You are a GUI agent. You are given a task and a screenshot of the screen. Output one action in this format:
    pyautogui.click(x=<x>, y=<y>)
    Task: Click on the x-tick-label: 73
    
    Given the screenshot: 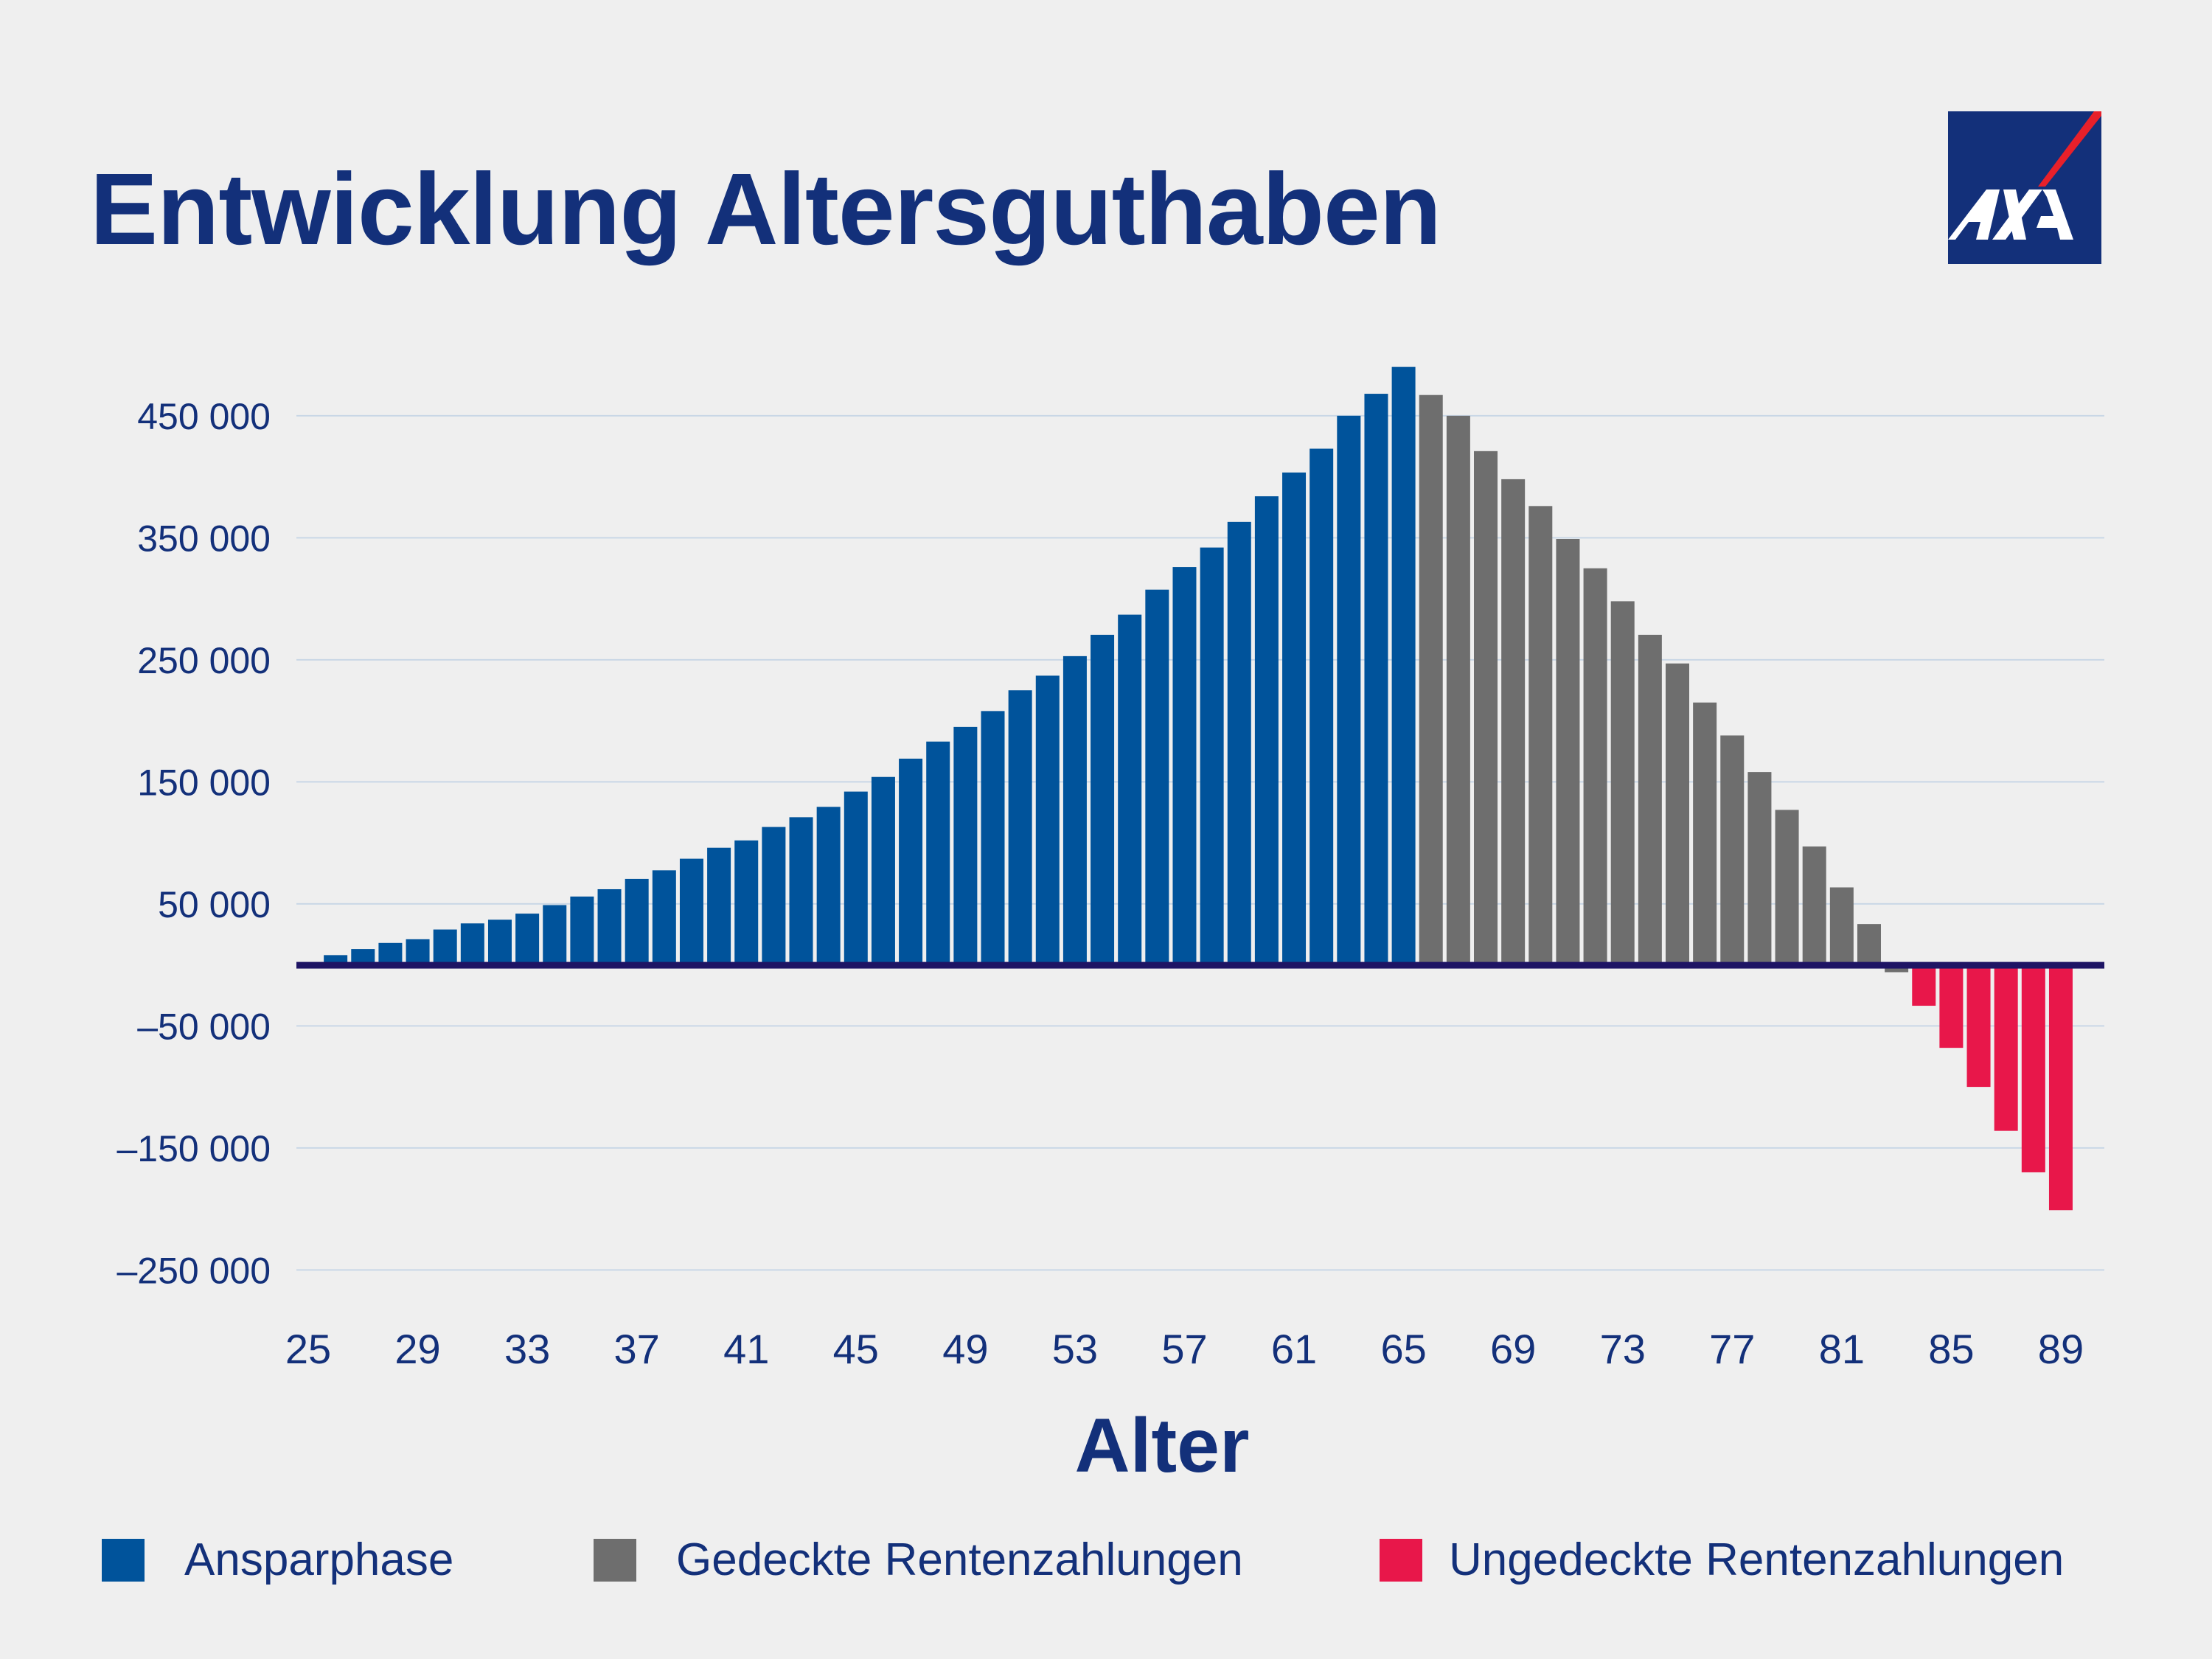 What is the action you would take?
    pyautogui.click(x=1623, y=1349)
    